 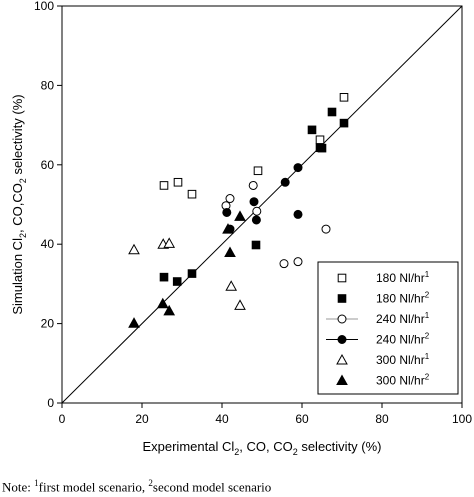 I want to click on legend-entry: 240 Nl/hr2, so click(x=378, y=339).